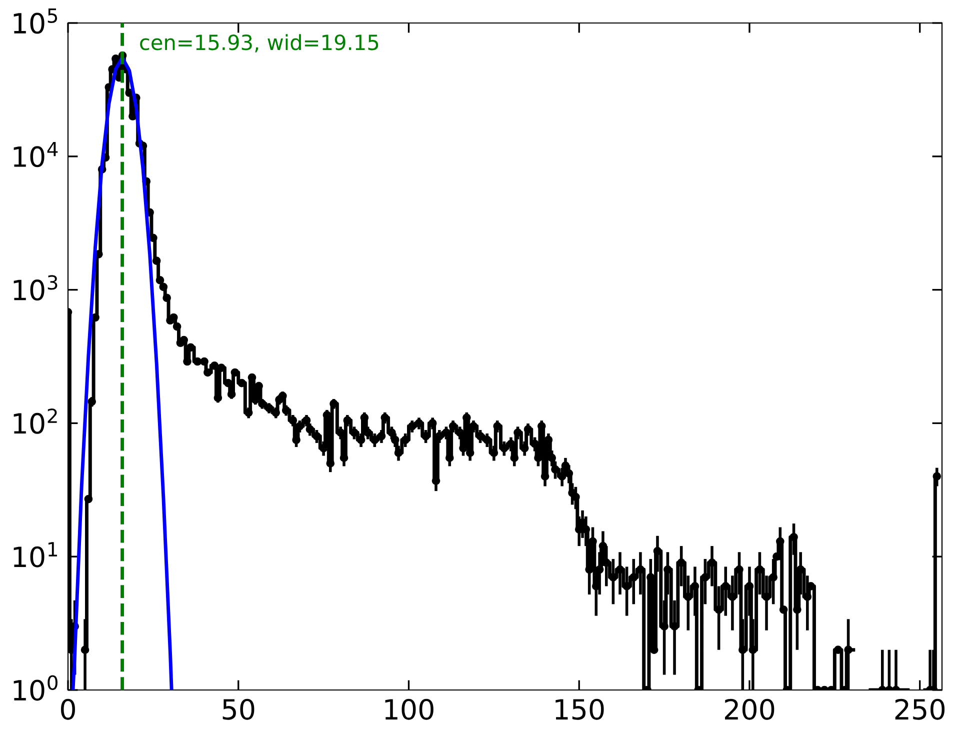 The width and height of the screenshot is (964, 738). What do you see at coordinates (35, 421) in the screenshot?
I see `y-tick-label: 10$^{2}$` at bounding box center [35, 421].